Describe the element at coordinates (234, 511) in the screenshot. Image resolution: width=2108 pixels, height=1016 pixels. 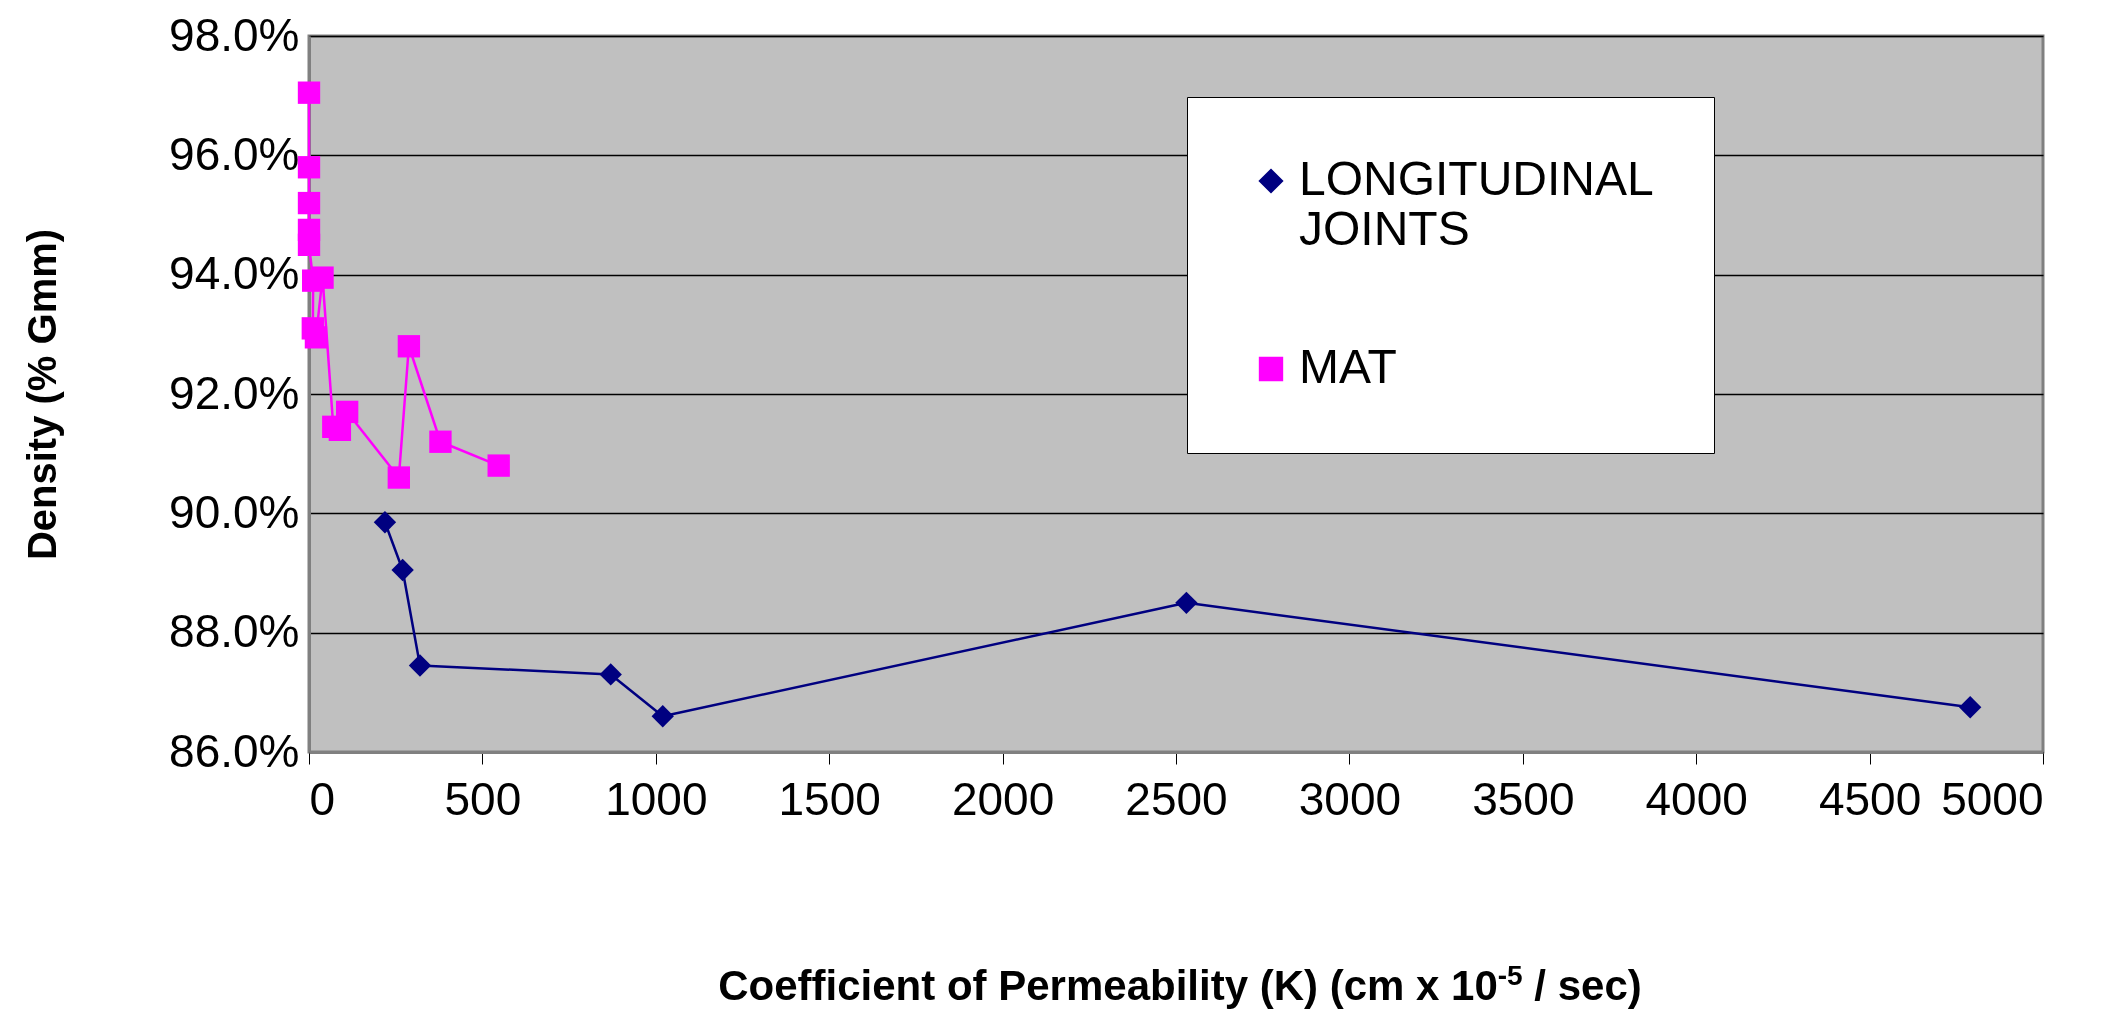
I see `y-tick-label: 90.0%` at that location.